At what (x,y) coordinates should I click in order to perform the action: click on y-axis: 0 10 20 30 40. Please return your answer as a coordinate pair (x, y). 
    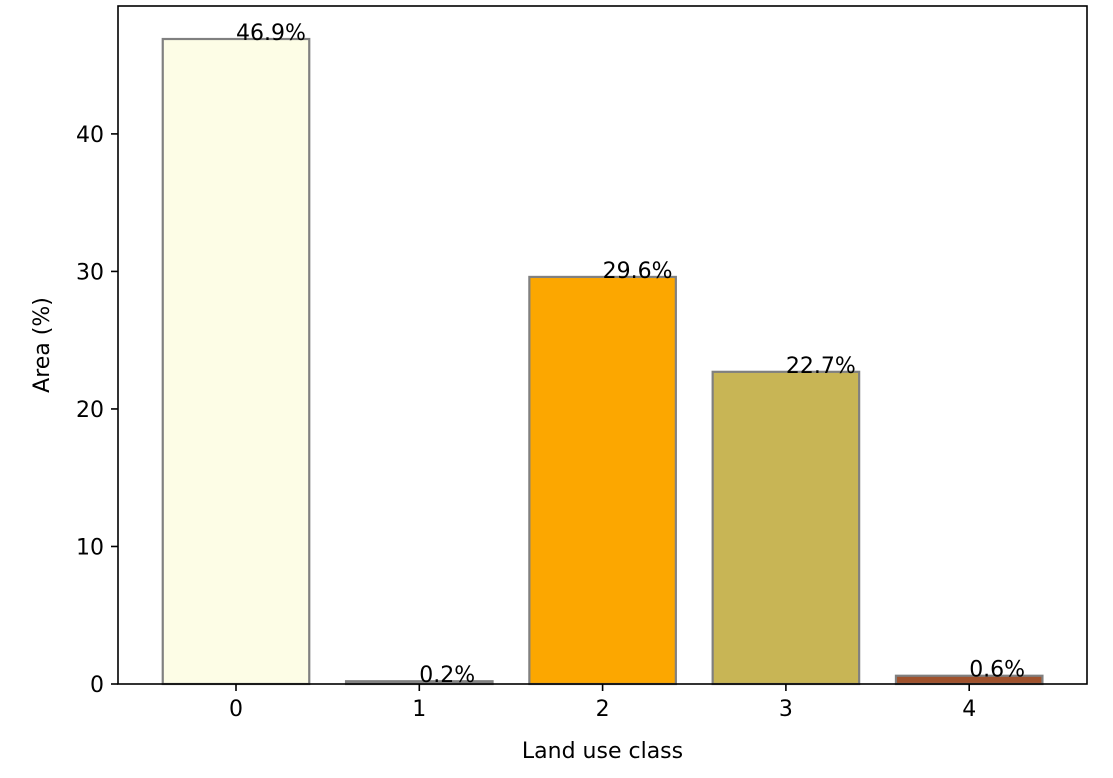
    Looking at the image, I should click on (97, 410).